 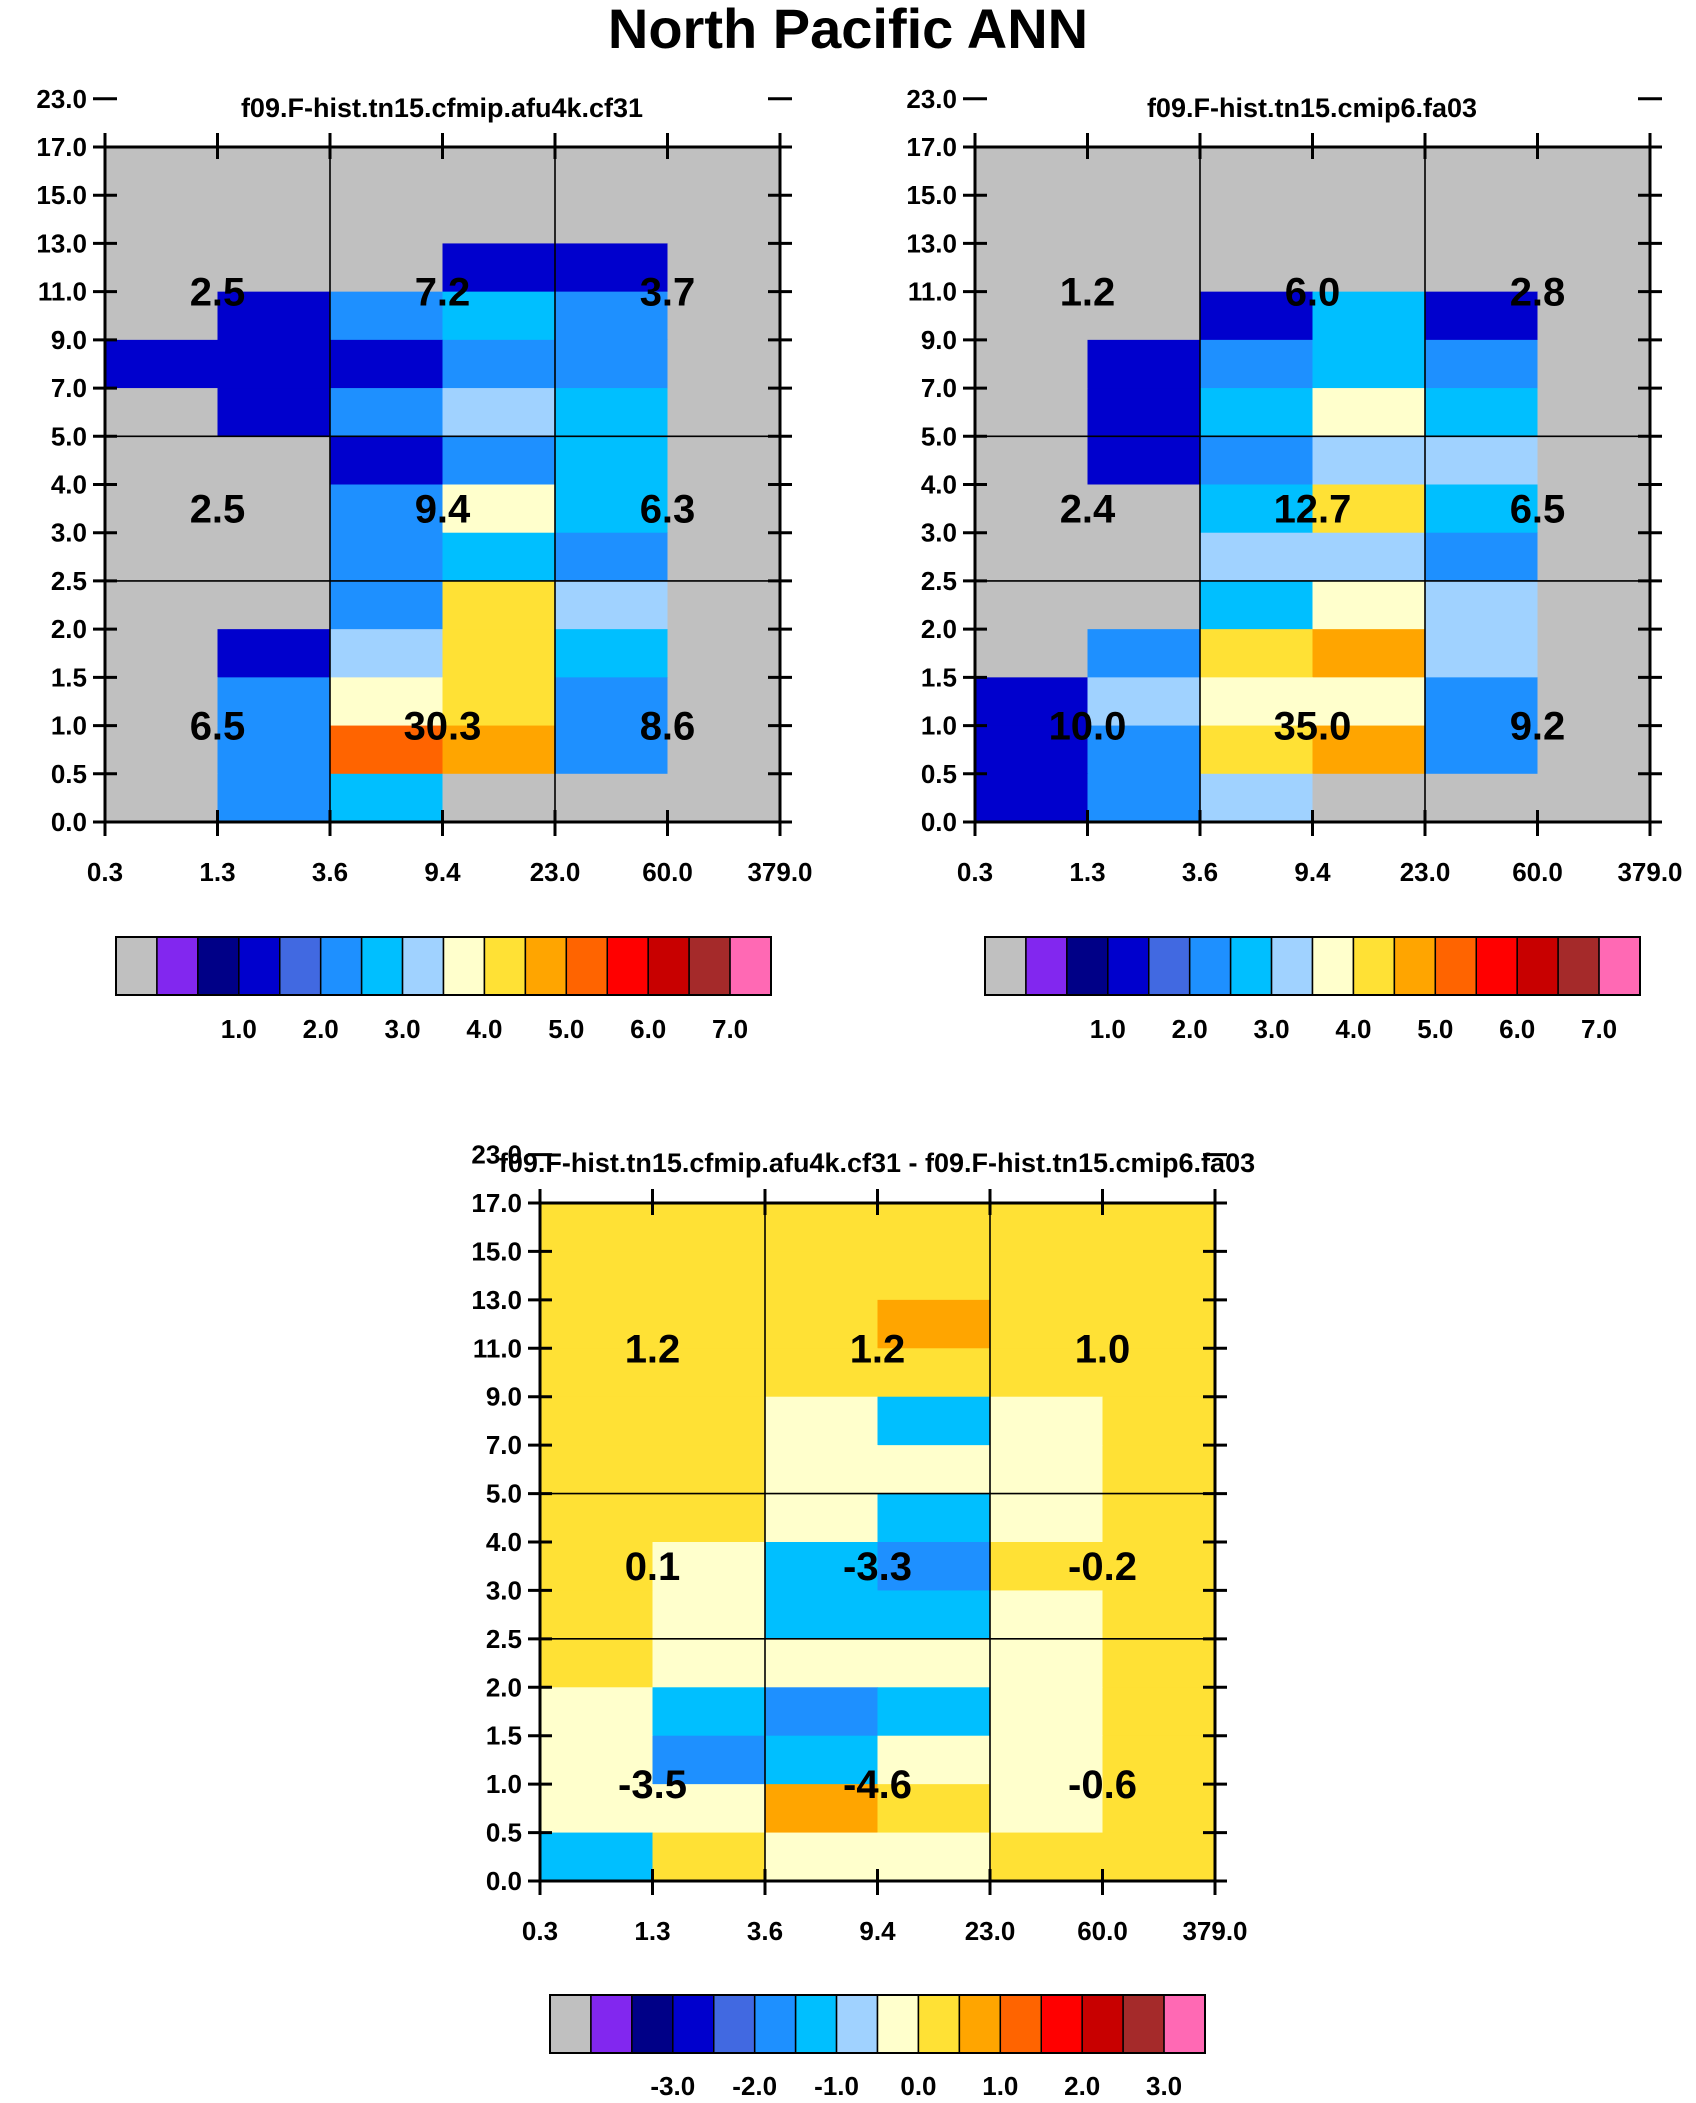 I want to click on summary-value: -3.3, so click(x=877, y=1567).